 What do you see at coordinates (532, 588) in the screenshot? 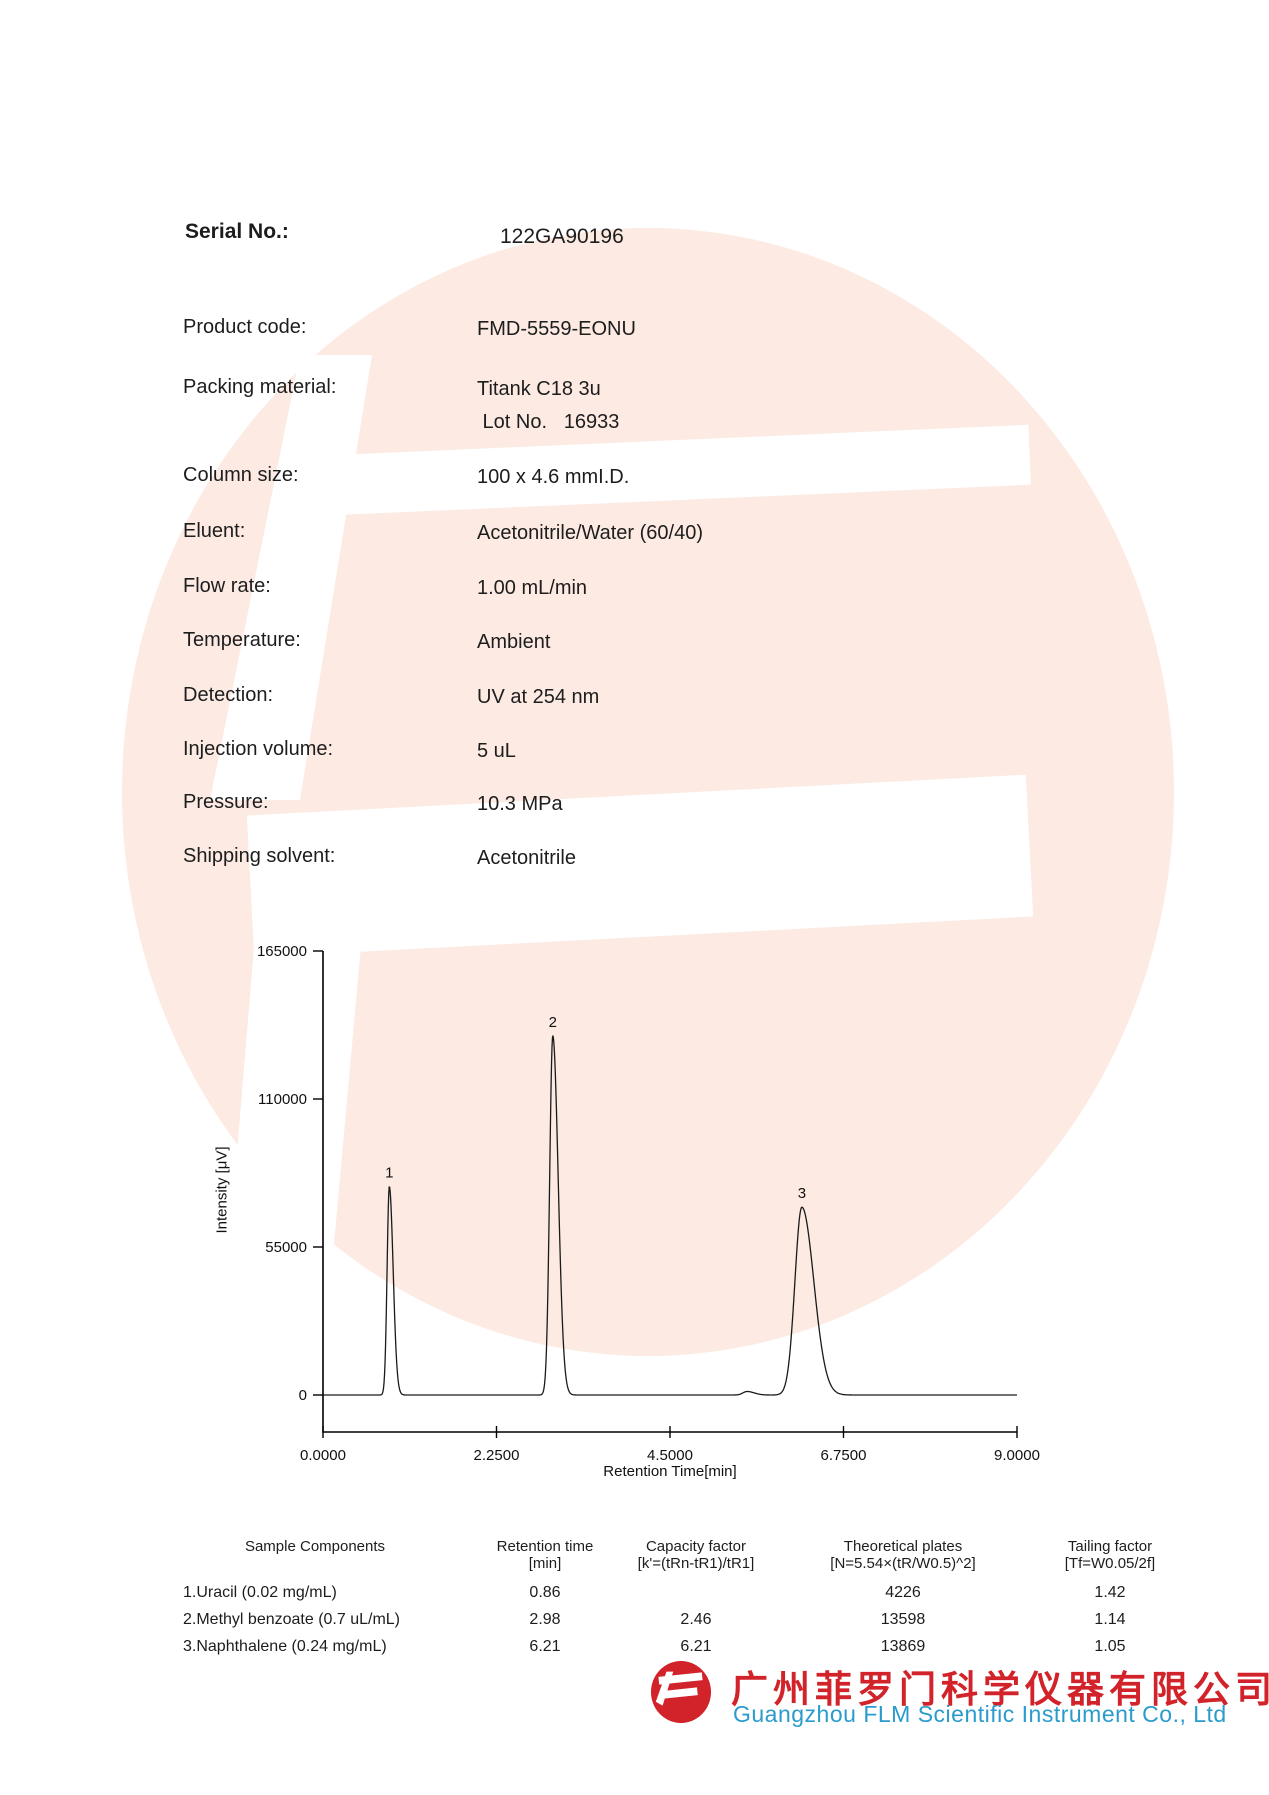
I see `spec-value: 1.00 mL/min` at bounding box center [532, 588].